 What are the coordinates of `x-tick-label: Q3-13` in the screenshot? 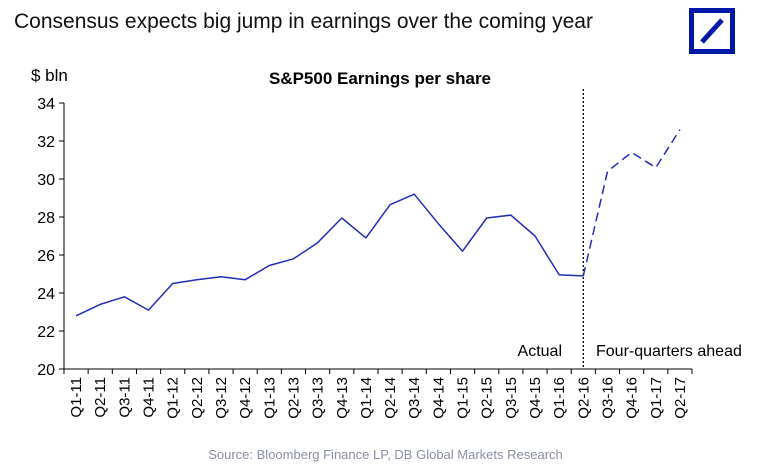 It's located at (318, 398).